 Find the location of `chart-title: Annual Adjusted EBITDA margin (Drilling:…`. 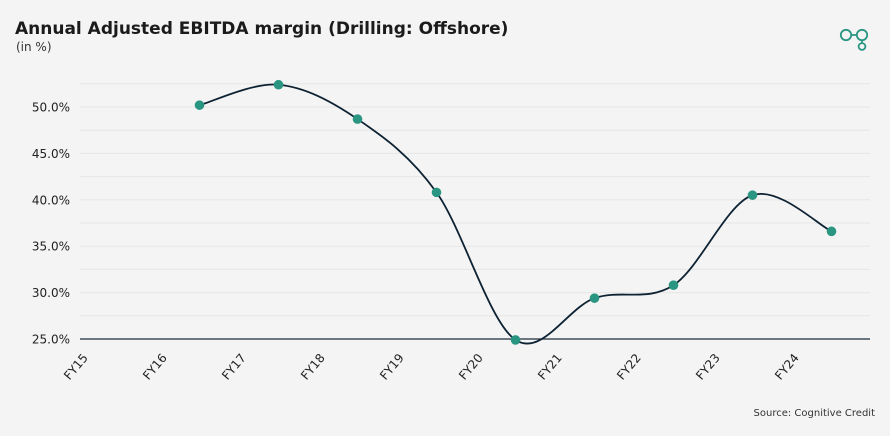

chart-title: Annual Adjusted EBITDA margin (Drilling:… is located at coordinates (262, 29).